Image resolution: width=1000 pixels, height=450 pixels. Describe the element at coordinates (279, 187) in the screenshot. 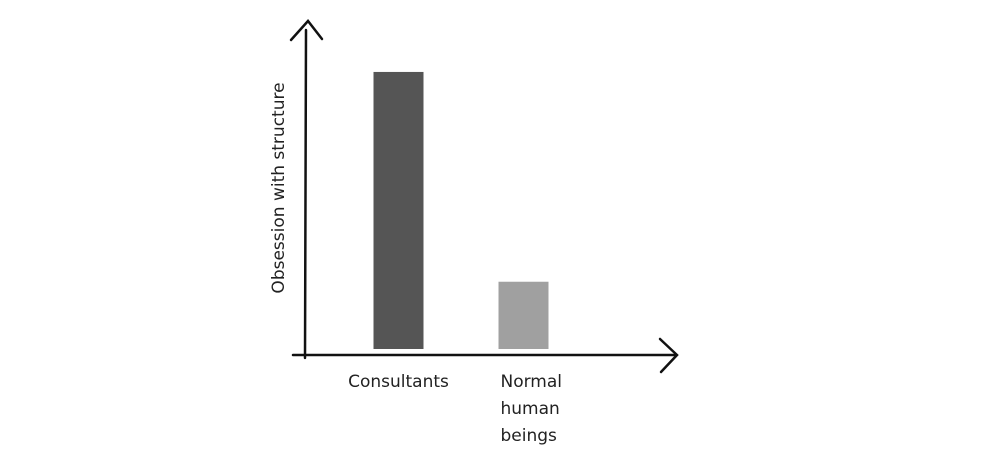

I see `y-axis-label: Obsession with structure` at that location.